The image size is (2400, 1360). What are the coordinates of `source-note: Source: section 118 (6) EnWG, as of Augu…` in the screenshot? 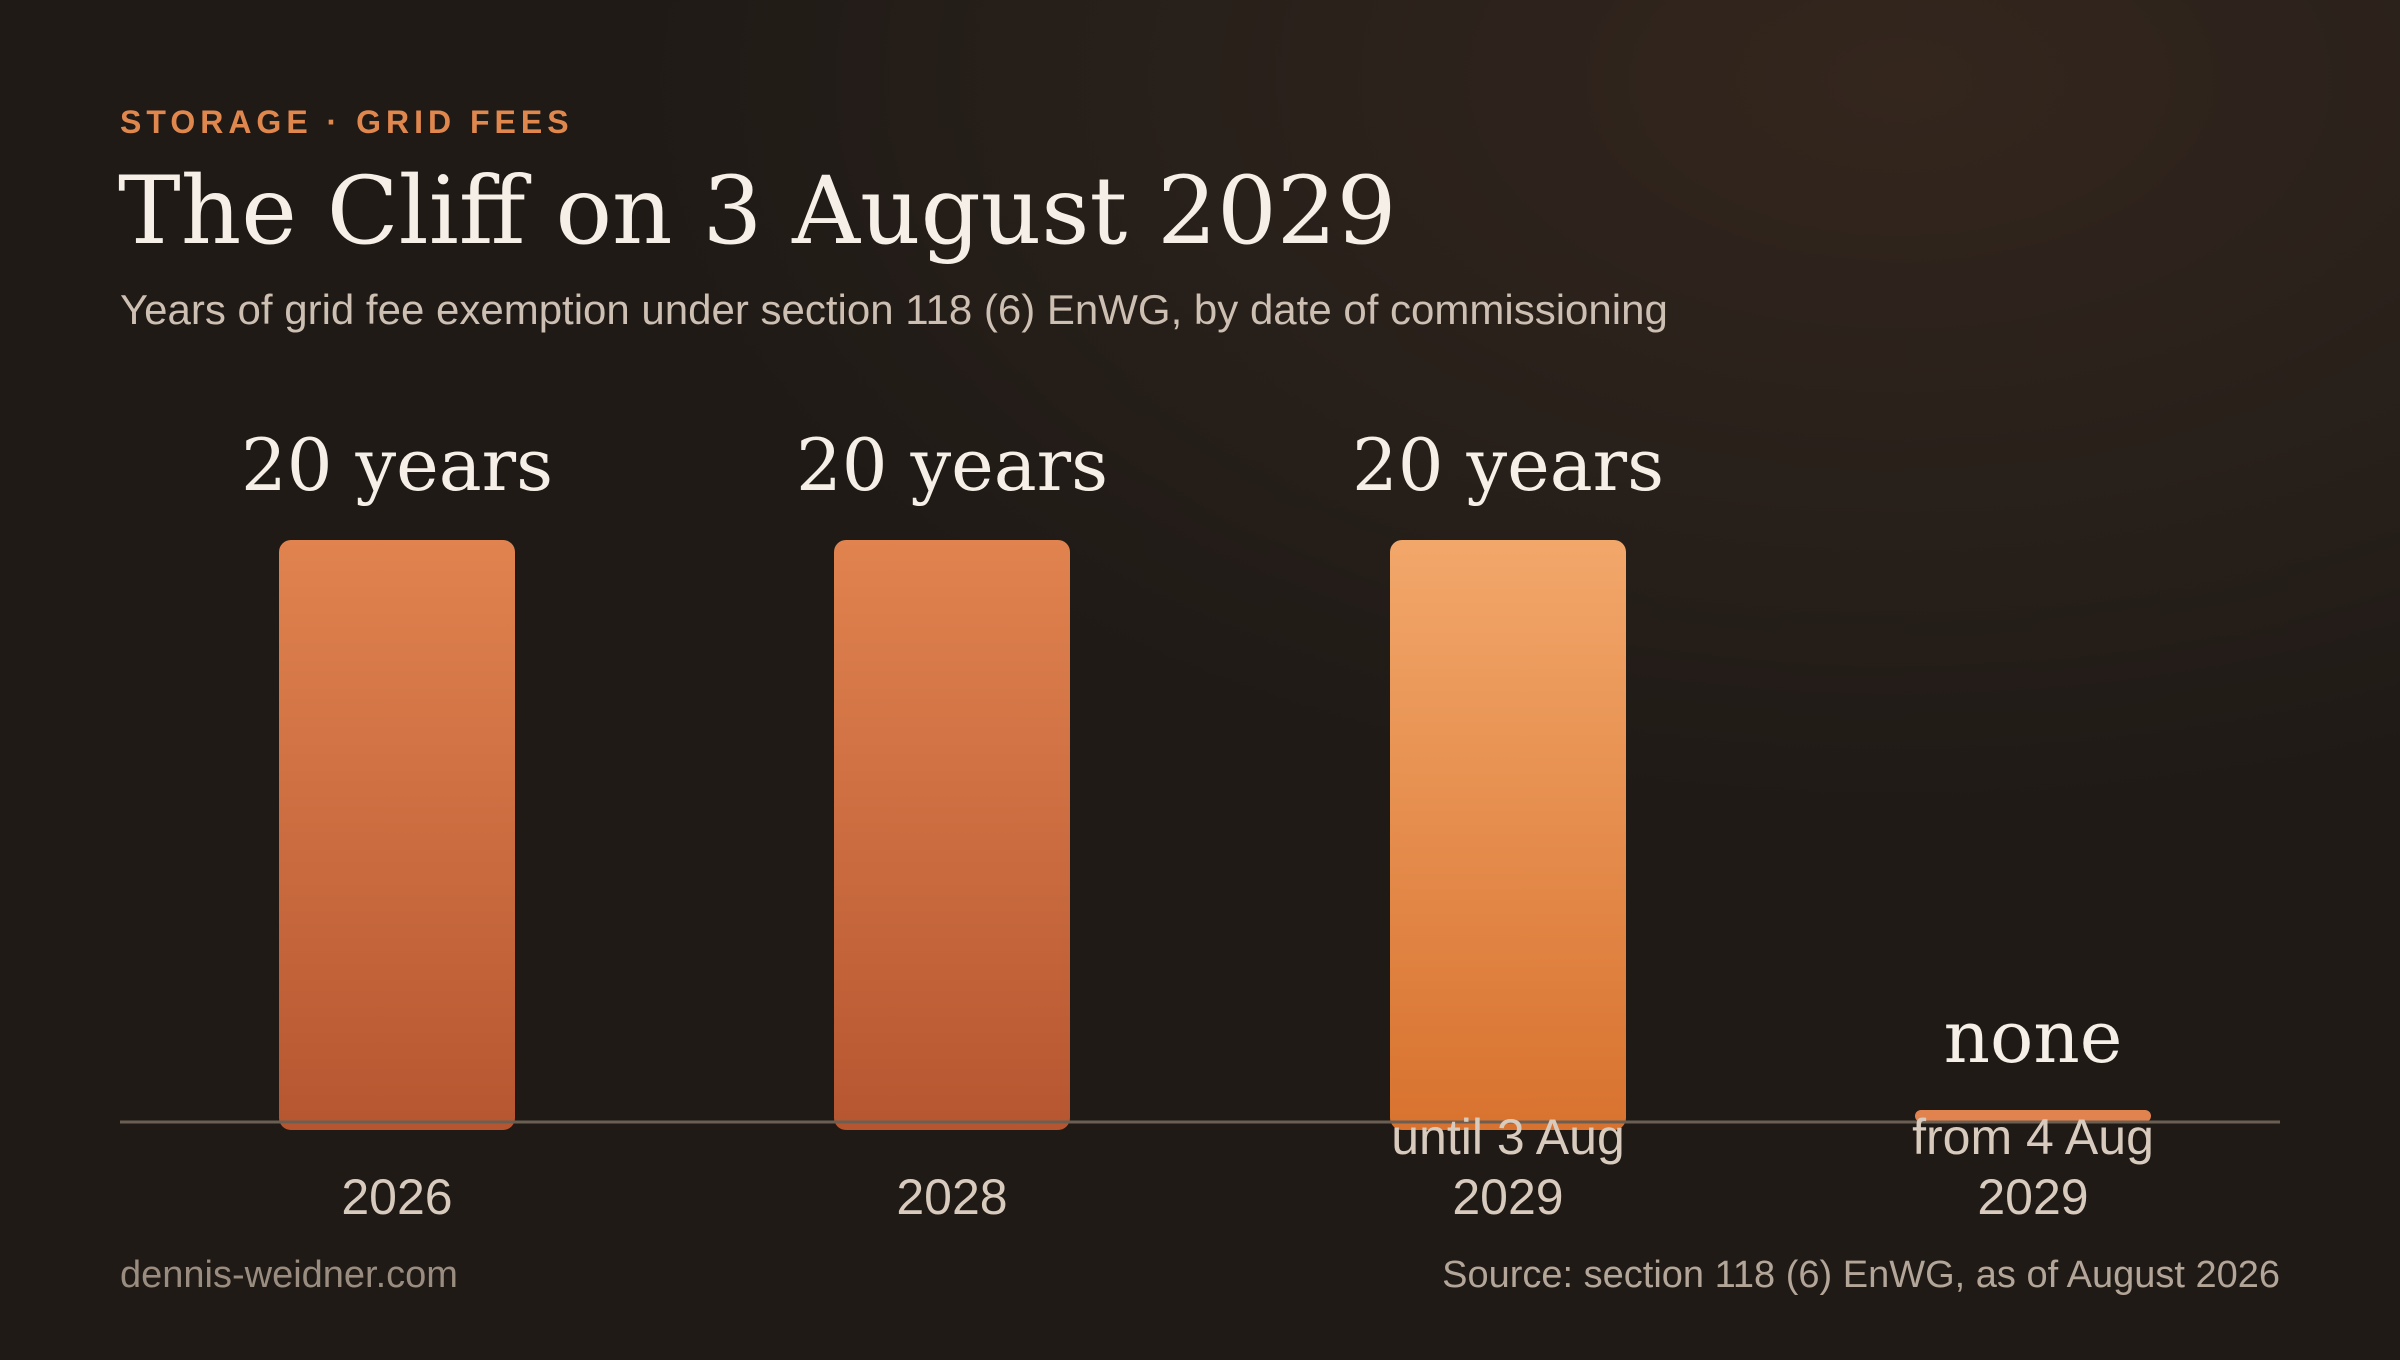 It's located at (1861, 1275).